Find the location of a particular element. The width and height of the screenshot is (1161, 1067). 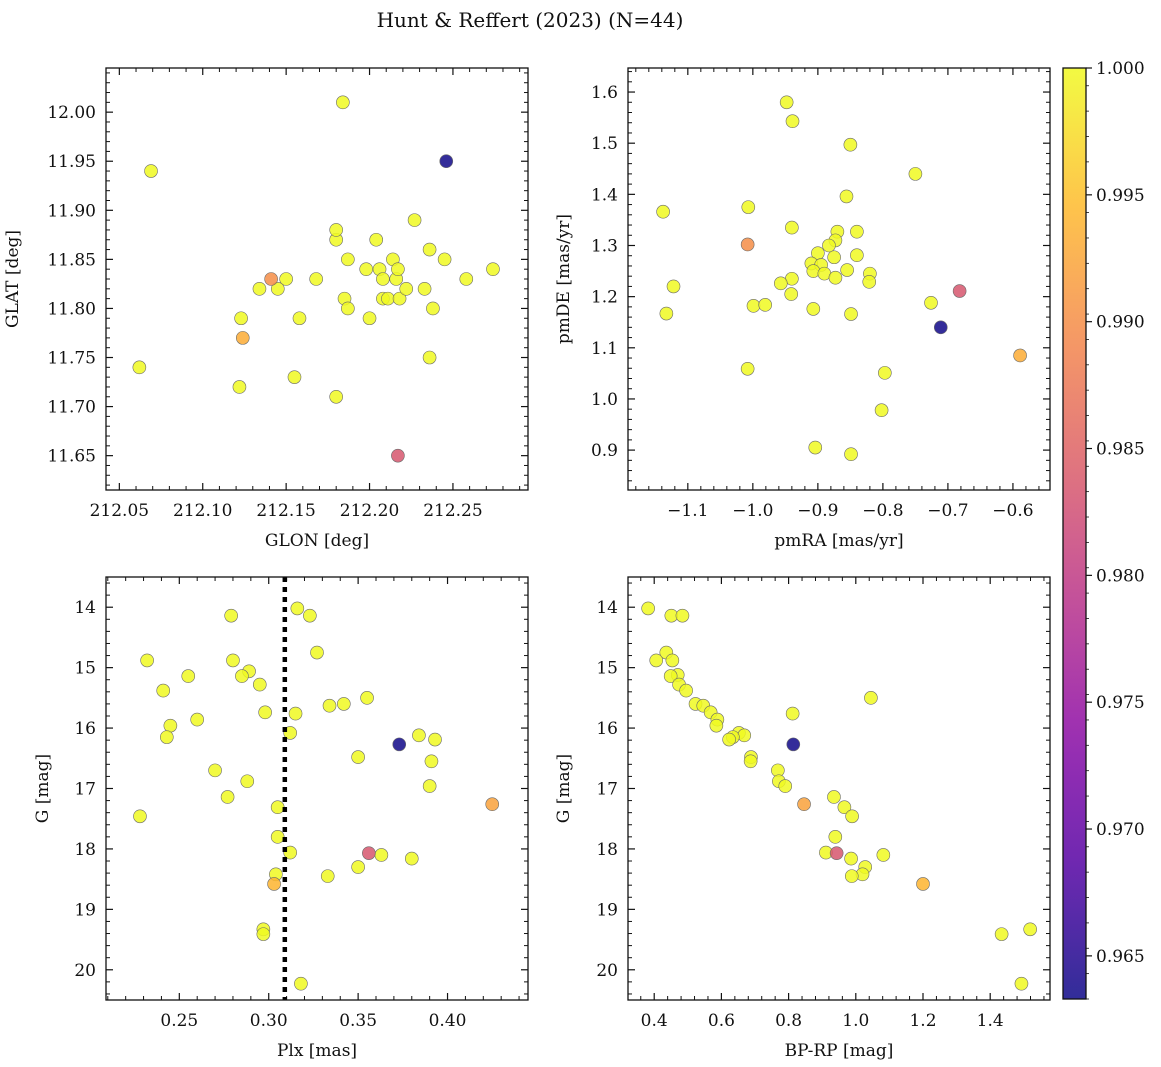

y-tick-label: 1.6 is located at coordinates (604, 93).